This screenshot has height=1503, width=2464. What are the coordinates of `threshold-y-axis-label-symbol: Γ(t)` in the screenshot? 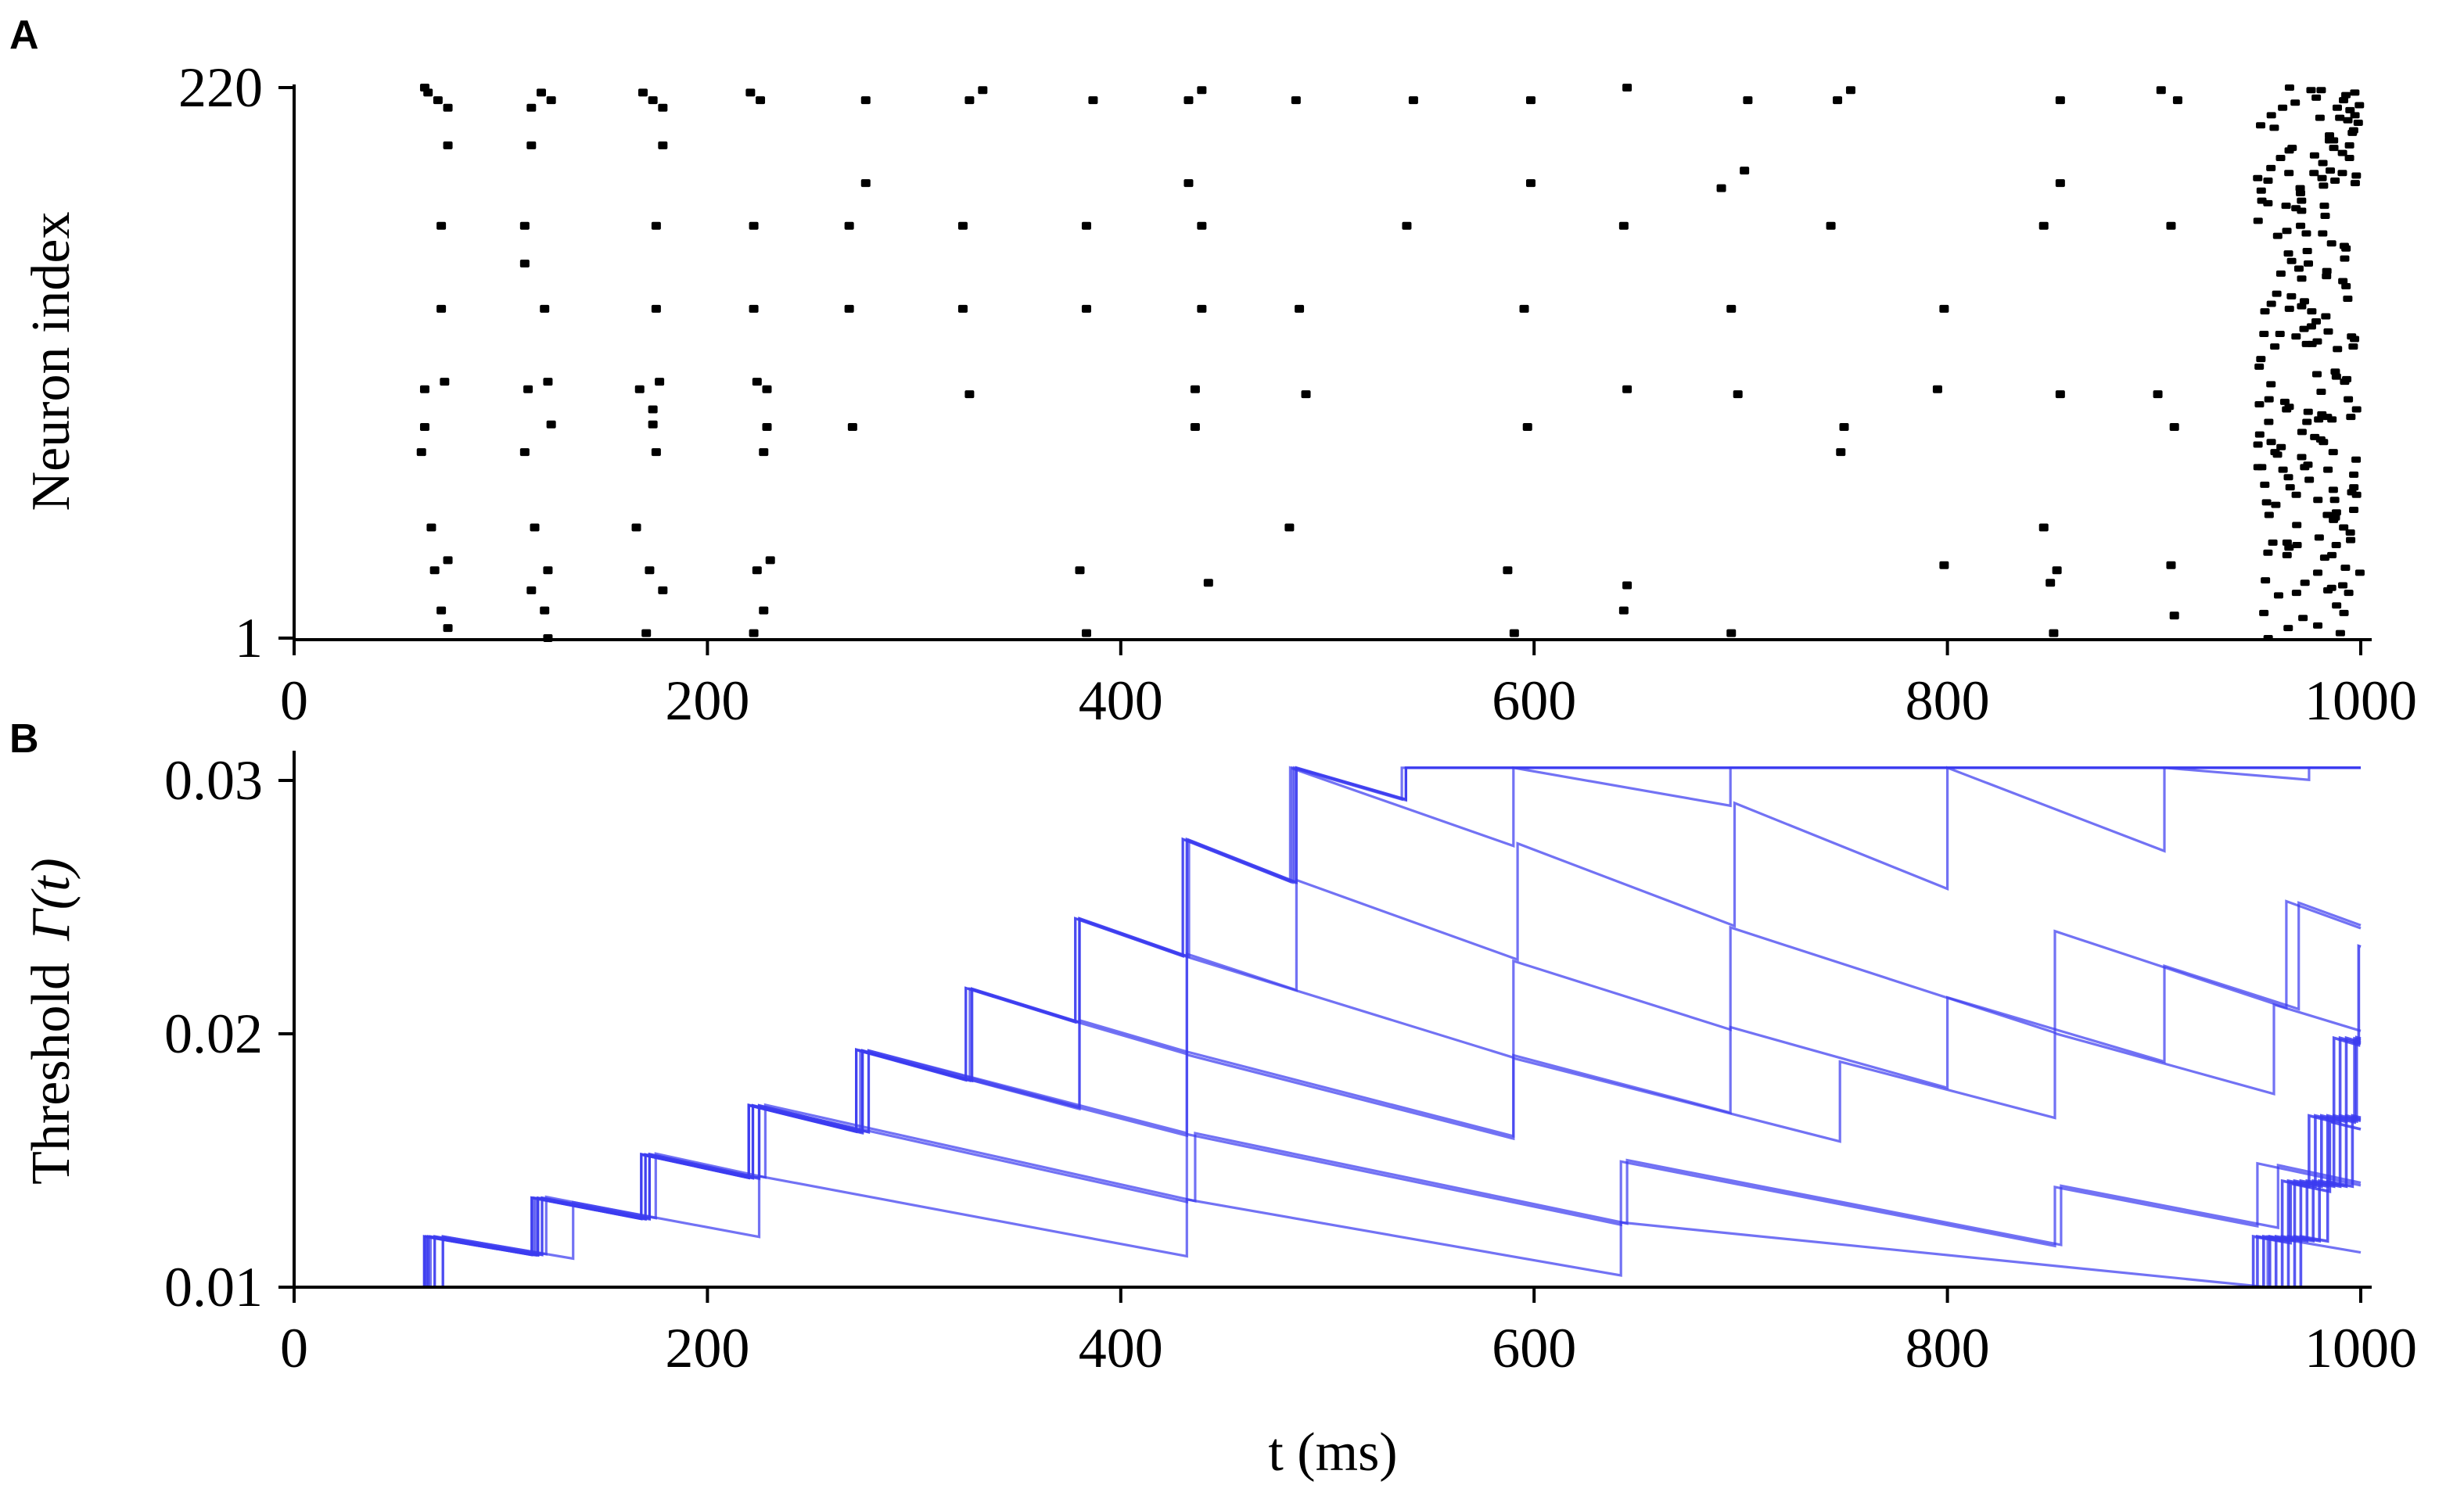 It's located at (51, 900).